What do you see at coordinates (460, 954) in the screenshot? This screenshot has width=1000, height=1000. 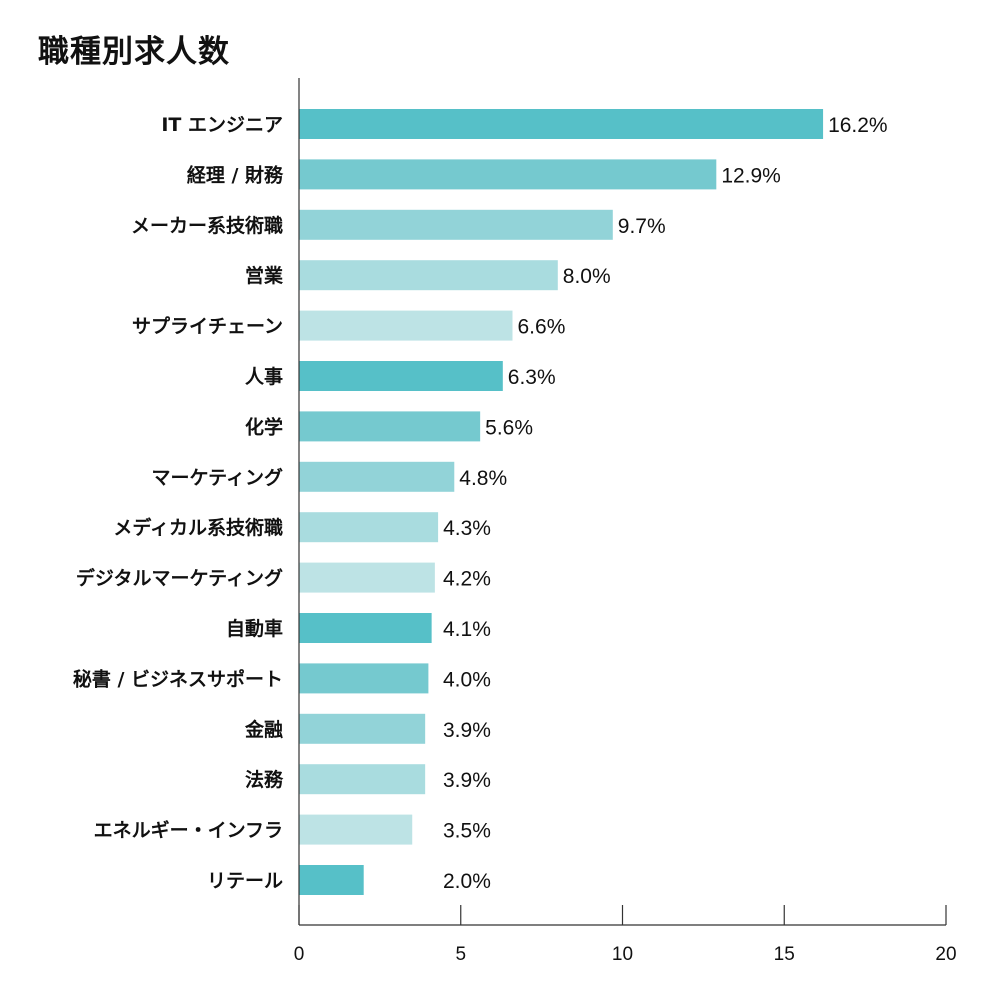 I see `x-tick-label: 5` at bounding box center [460, 954].